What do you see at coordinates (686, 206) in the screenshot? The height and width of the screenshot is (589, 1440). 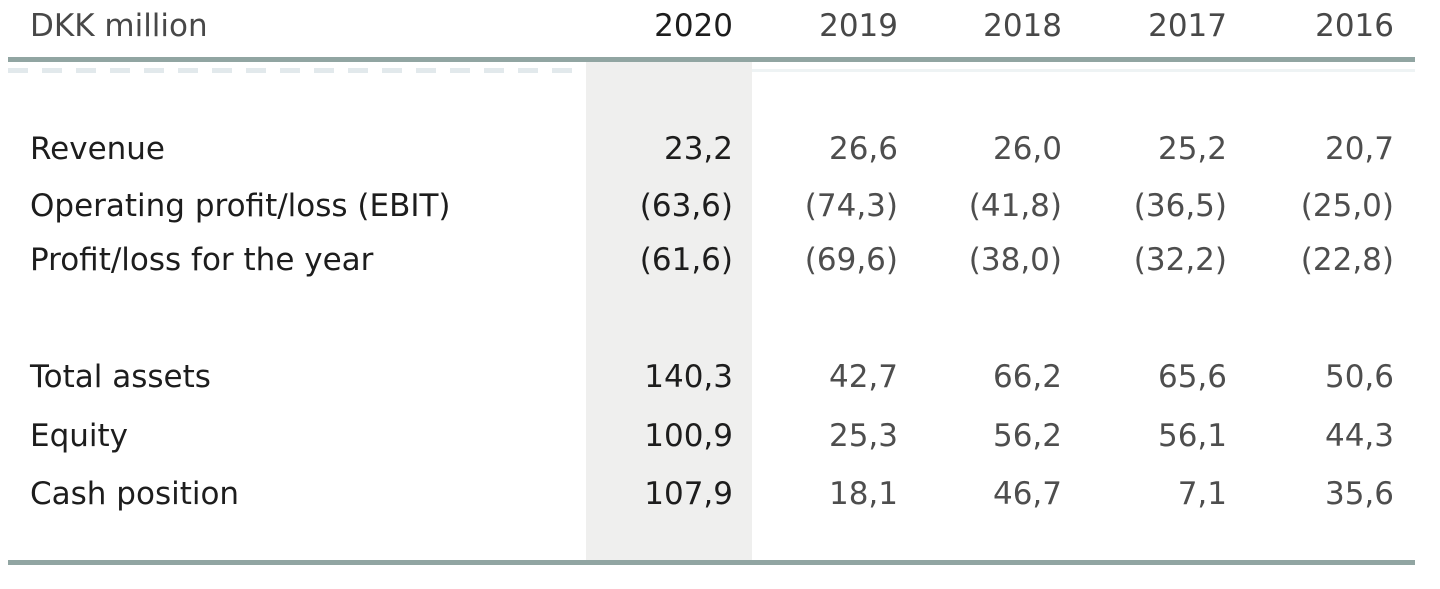 I see `value-2020: (63,6)` at bounding box center [686, 206].